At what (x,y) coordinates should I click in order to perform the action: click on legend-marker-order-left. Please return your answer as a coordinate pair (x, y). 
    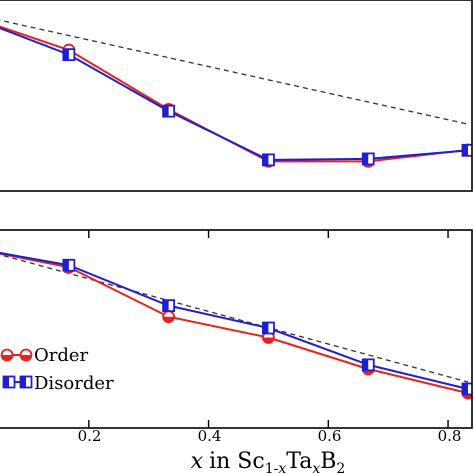
    Looking at the image, I should click on (7, 355).